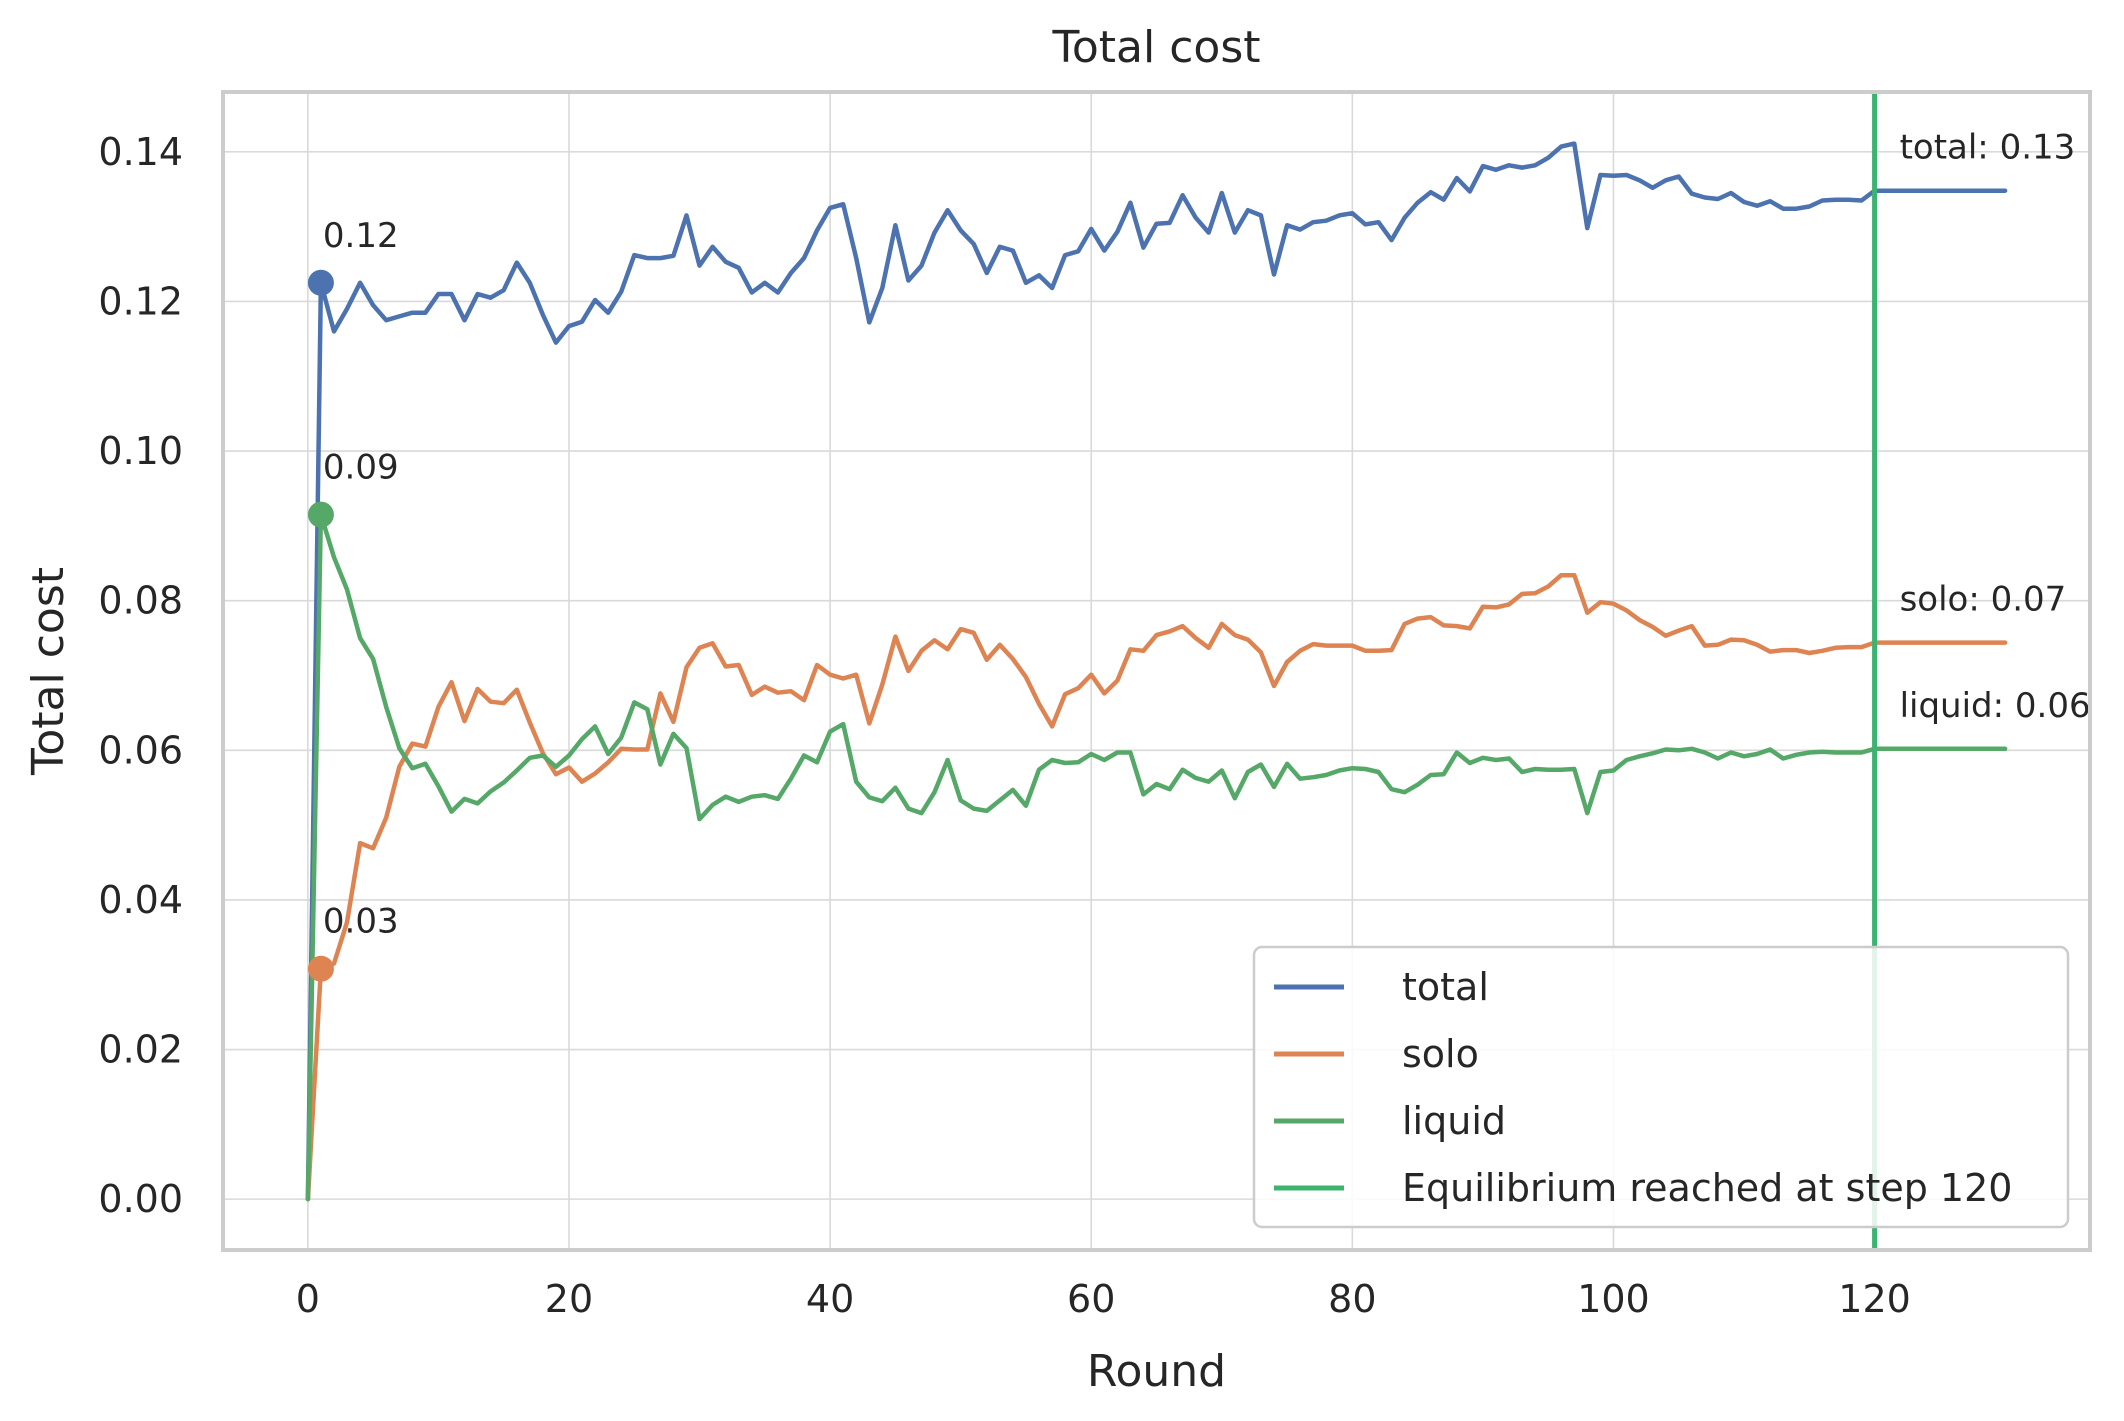 The height and width of the screenshot is (1421, 2124). Describe the element at coordinates (1874, 1299) in the screenshot. I see `x-tick-label: 120` at that location.